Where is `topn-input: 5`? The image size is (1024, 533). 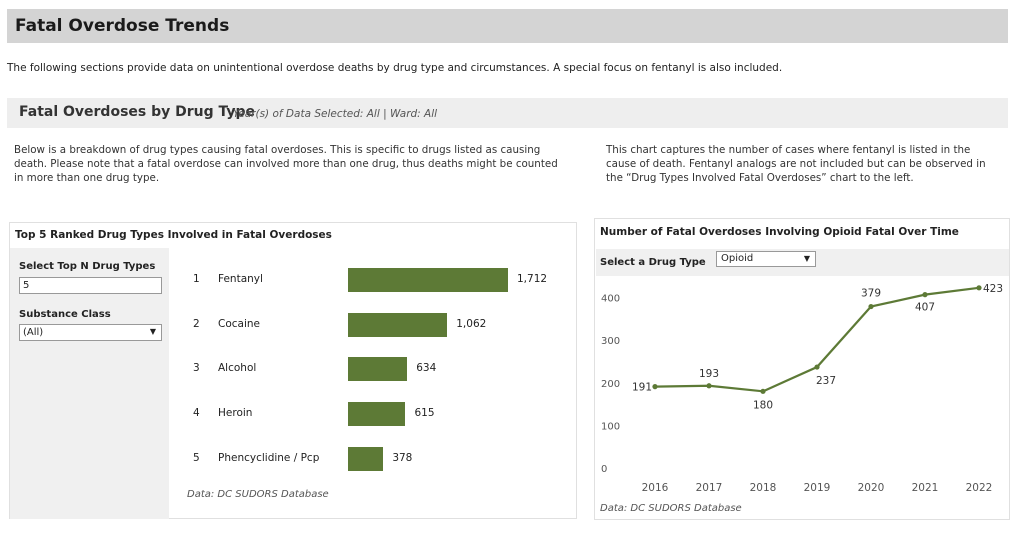
topn-input: 5 is located at coordinates (90, 285).